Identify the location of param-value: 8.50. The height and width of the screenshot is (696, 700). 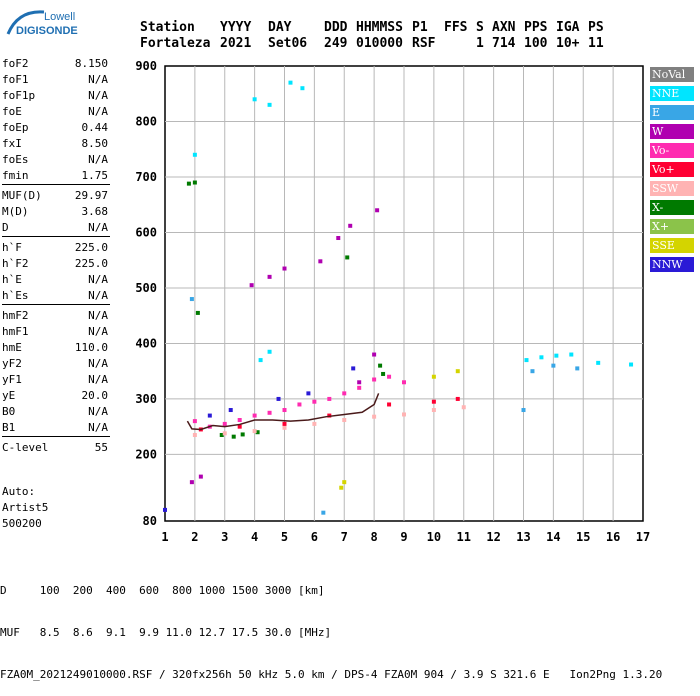
(95, 143).